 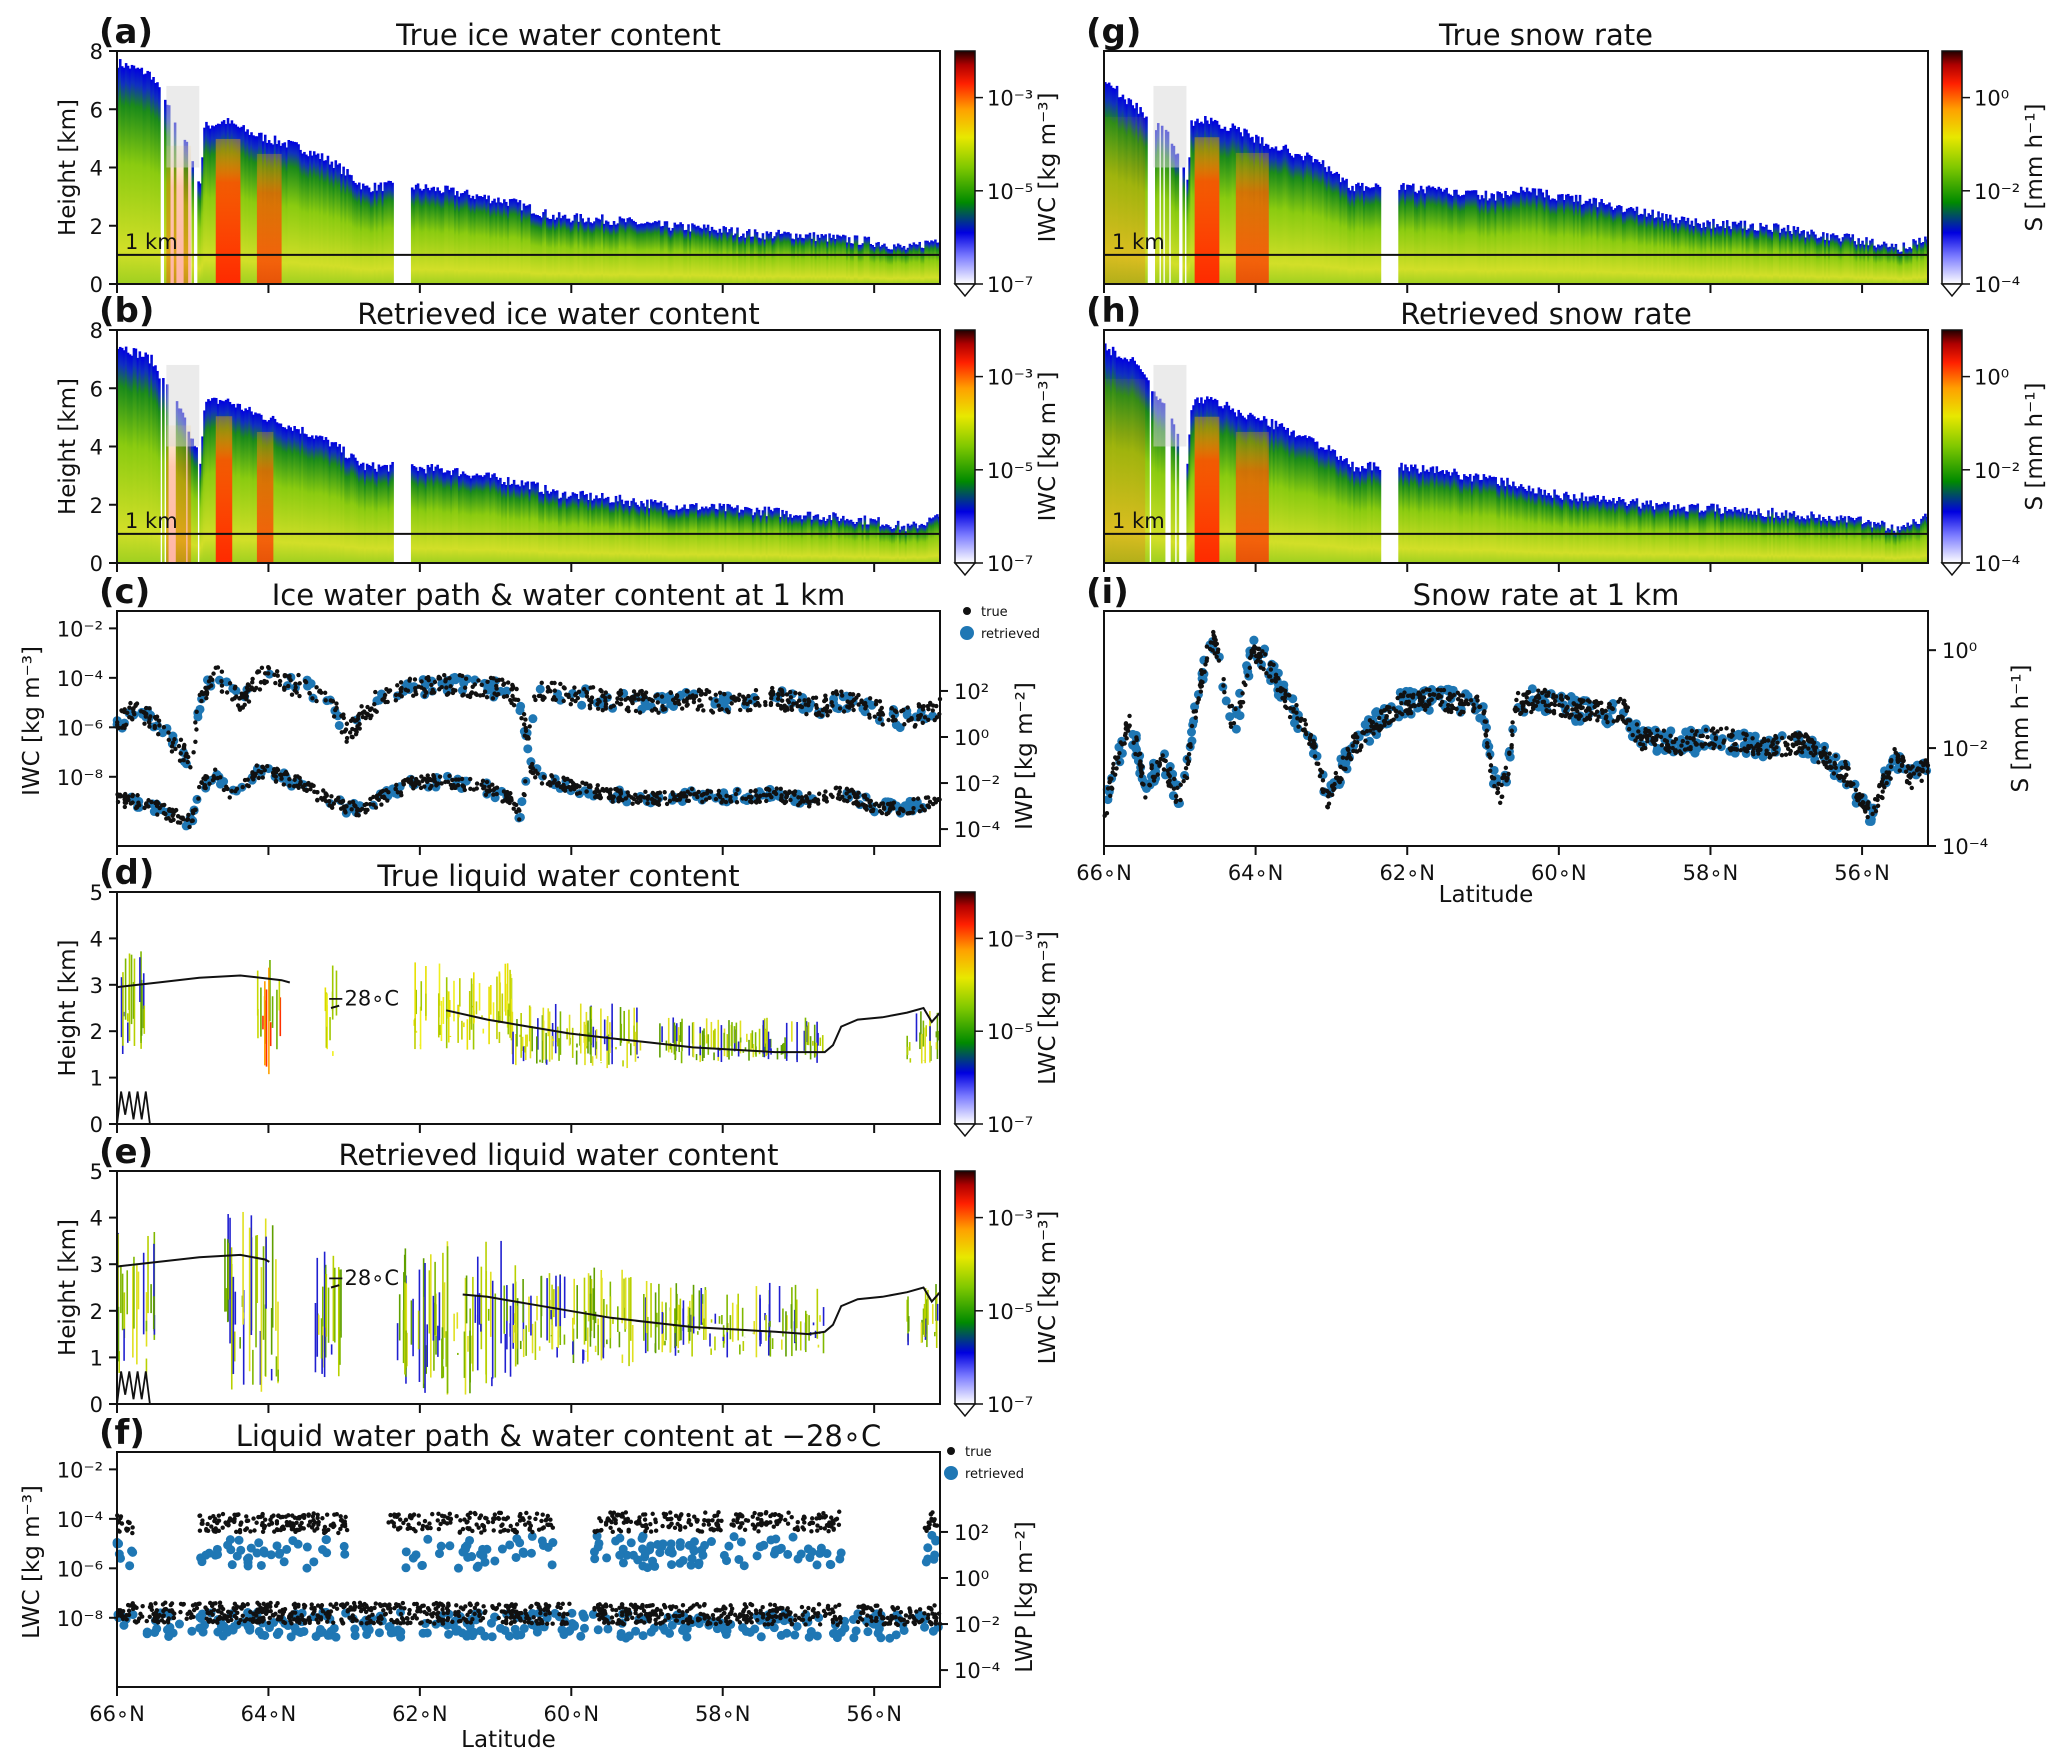 What do you see at coordinates (32, 721) in the screenshot?
I see `y-axis-label: IWC [kg m⁻³]` at bounding box center [32, 721].